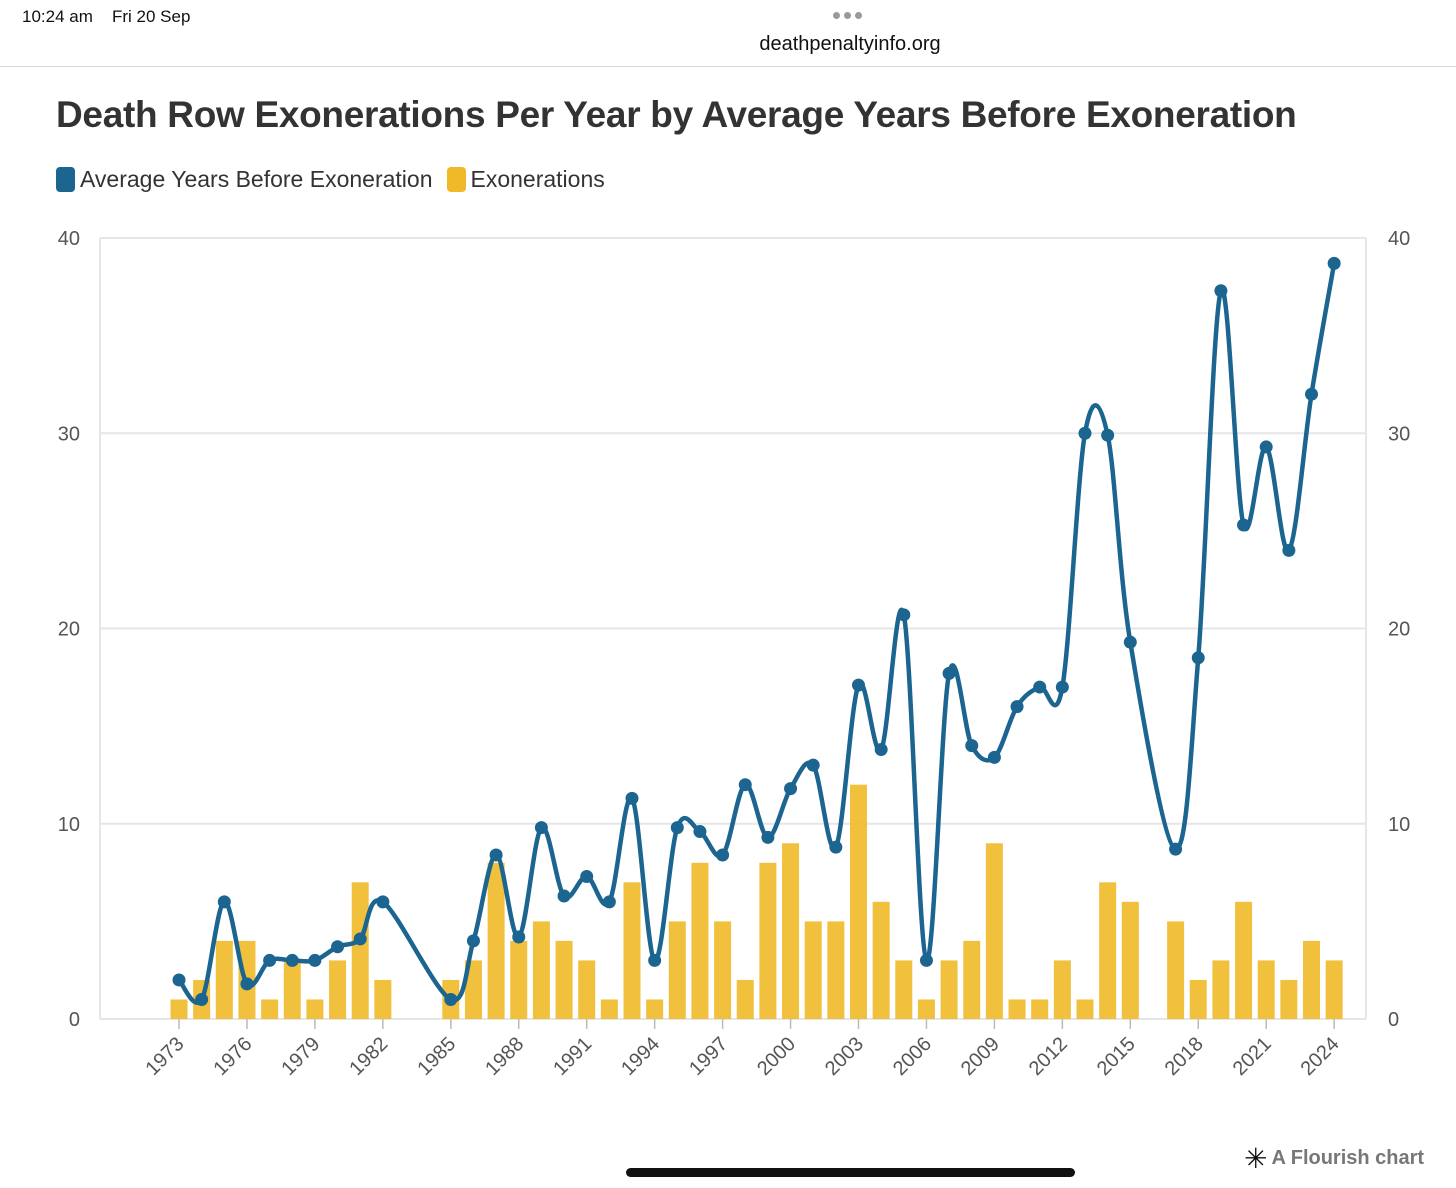  What do you see at coordinates (850, 44) in the screenshot?
I see `address-bar-url: deathpenaltyinfo.org` at bounding box center [850, 44].